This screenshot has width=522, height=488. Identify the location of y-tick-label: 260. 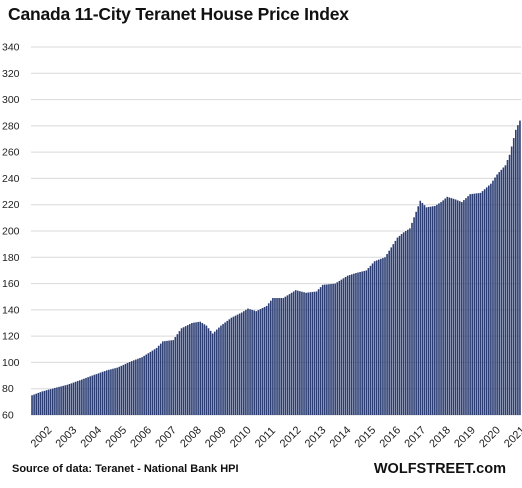
(11, 153).